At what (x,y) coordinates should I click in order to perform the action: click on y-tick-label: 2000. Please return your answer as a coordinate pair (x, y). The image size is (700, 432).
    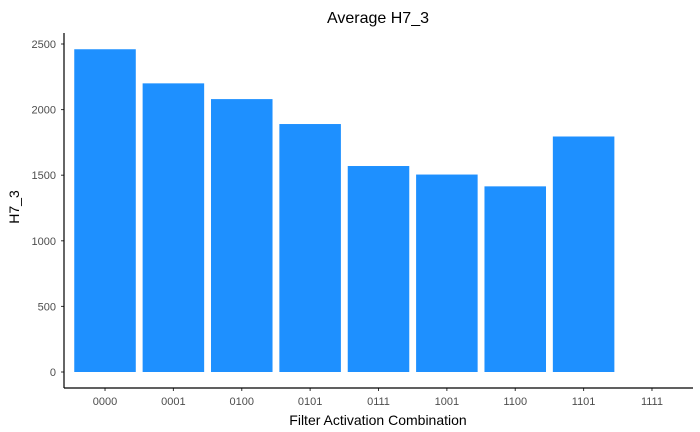
    Looking at the image, I should click on (44, 111).